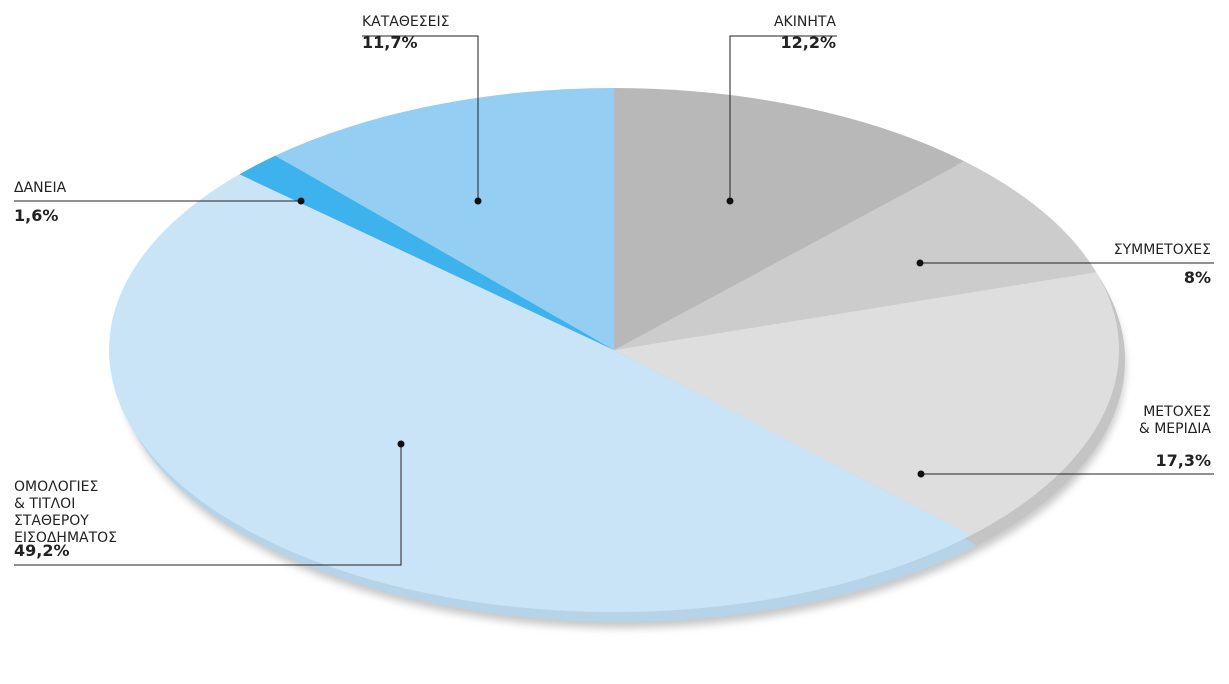 The image size is (1229, 684). I want to click on slice-label-daneia: ΔΑΝΕΙΑ, so click(40, 188).